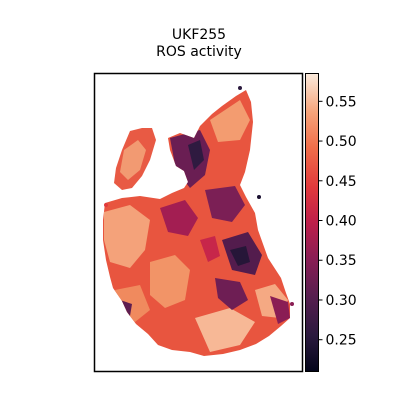 This screenshot has height=400, width=400. Describe the element at coordinates (341, 261) in the screenshot. I see `colorbar-tick-label: 0.35` at that location.